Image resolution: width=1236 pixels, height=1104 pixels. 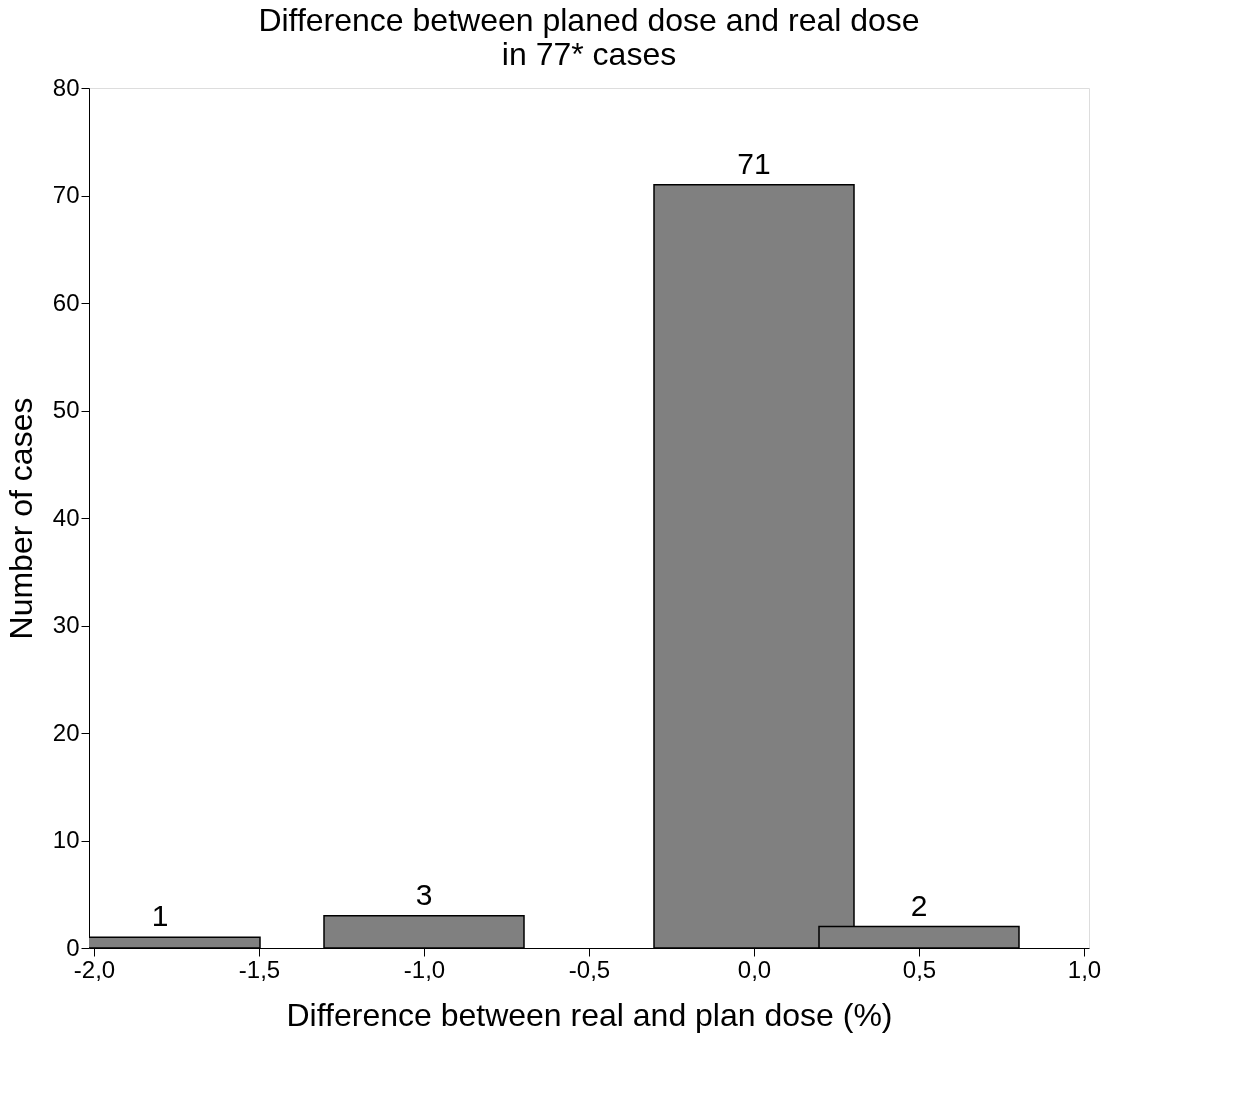 I want to click on y-tick-label: 40, so click(x=66, y=517).